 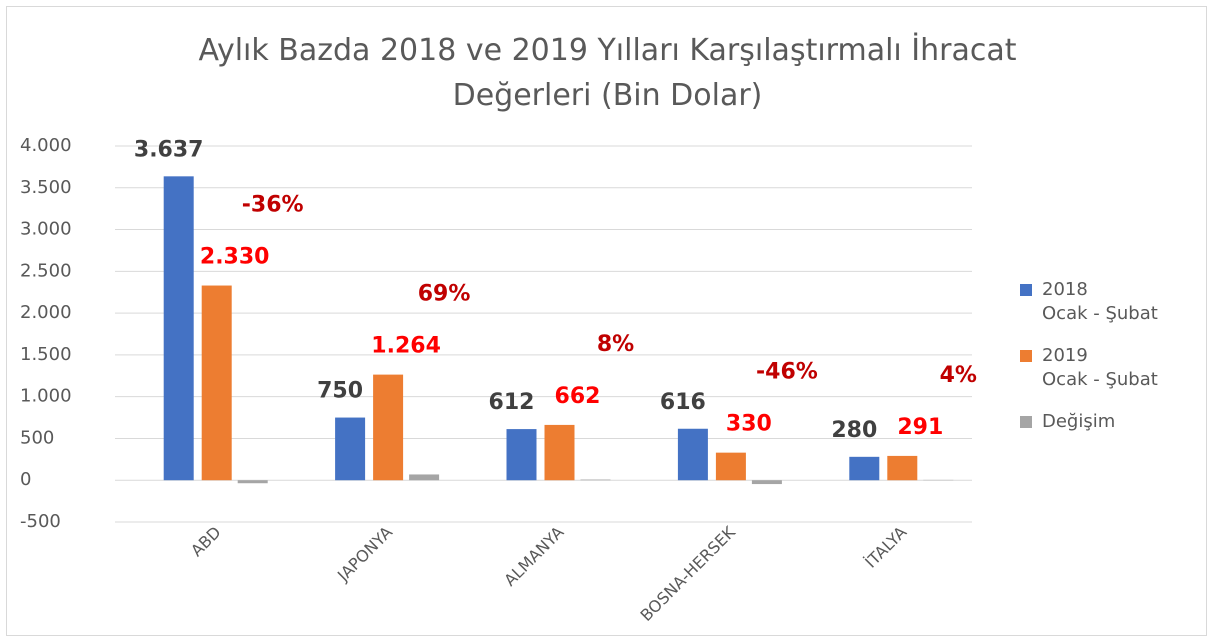 I want to click on y-tick-label: 3.000, so click(x=46, y=229).